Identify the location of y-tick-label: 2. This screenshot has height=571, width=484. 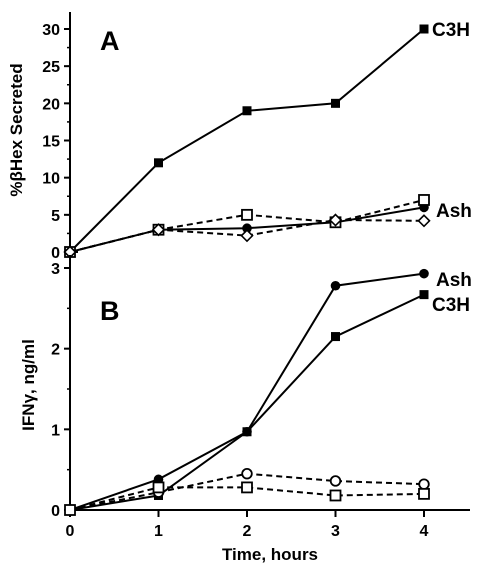
(55, 350).